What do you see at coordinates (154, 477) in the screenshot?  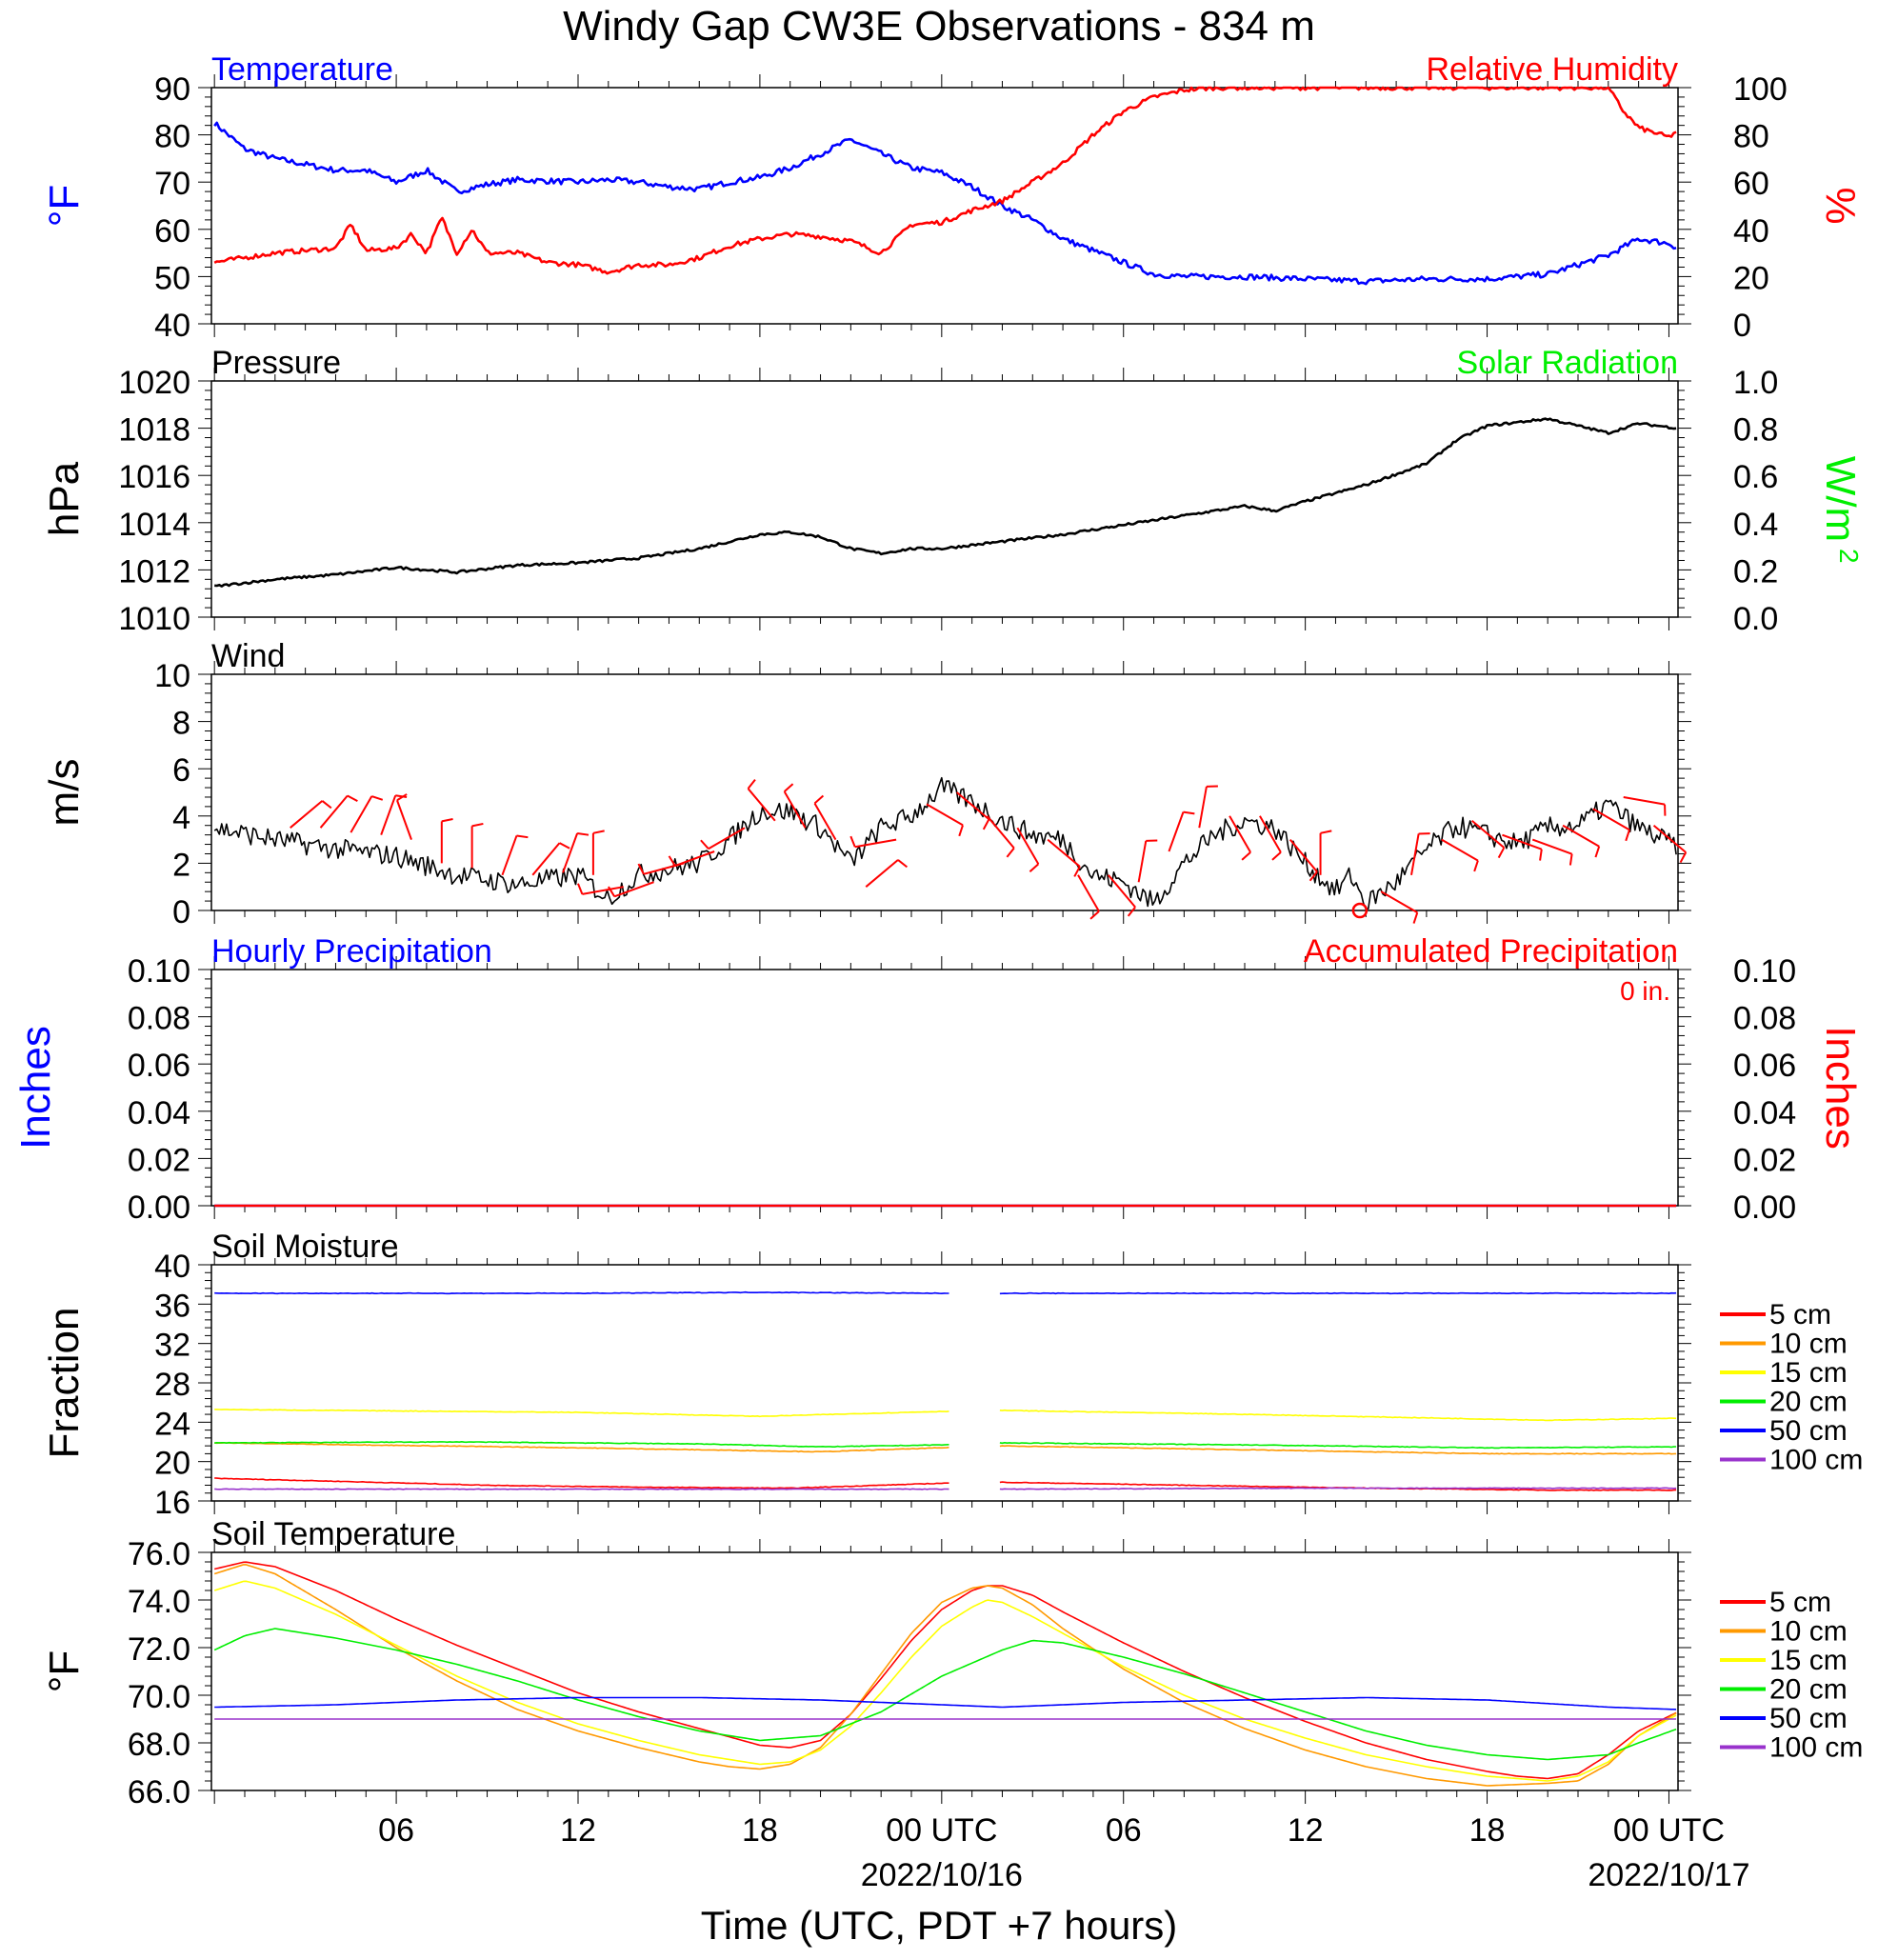 I see `y-tick-label-left: 1016` at bounding box center [154, 477].